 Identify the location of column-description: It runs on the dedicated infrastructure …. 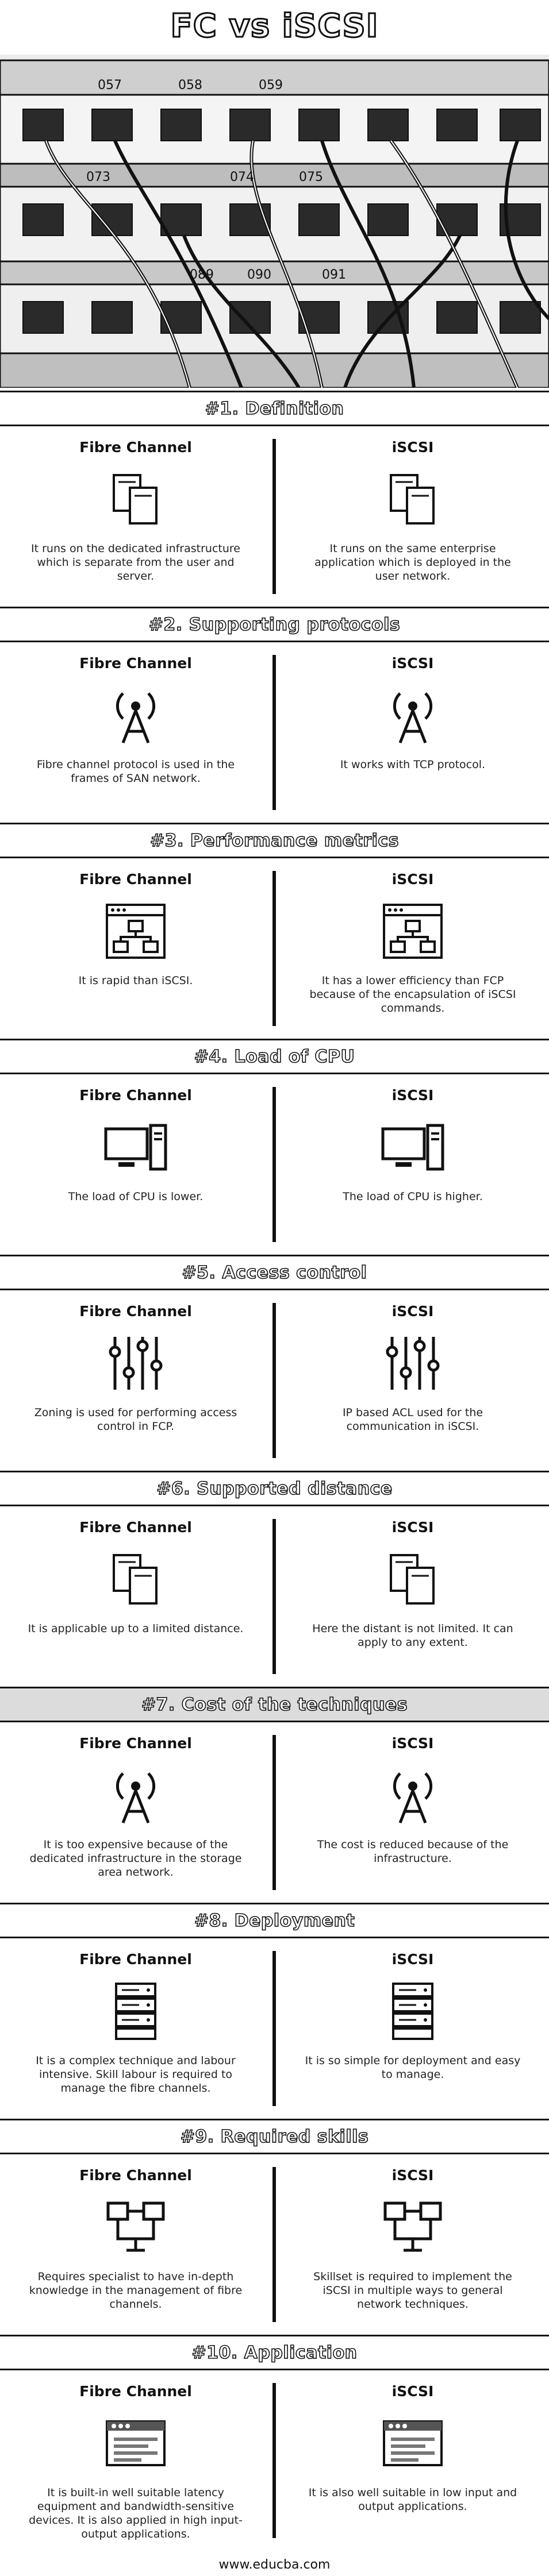
(135, 562).